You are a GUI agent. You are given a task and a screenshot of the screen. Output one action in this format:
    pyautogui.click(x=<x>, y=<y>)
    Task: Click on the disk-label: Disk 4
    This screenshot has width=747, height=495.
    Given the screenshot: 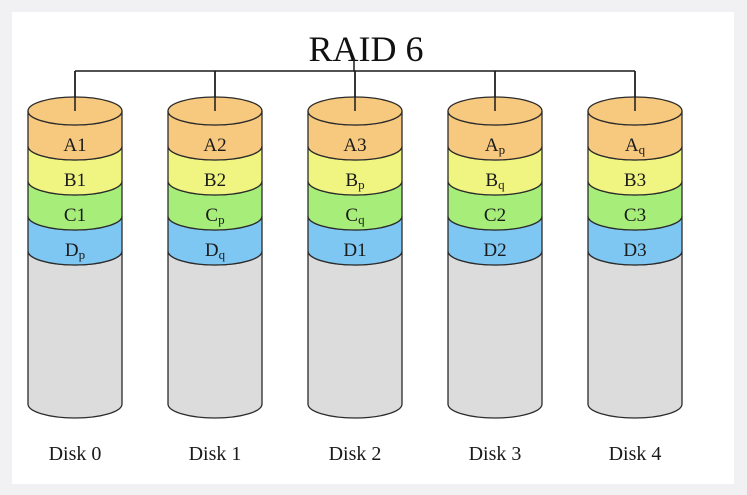 What is the action you would take?
    pyautogui.click(x=635, y=454)
    